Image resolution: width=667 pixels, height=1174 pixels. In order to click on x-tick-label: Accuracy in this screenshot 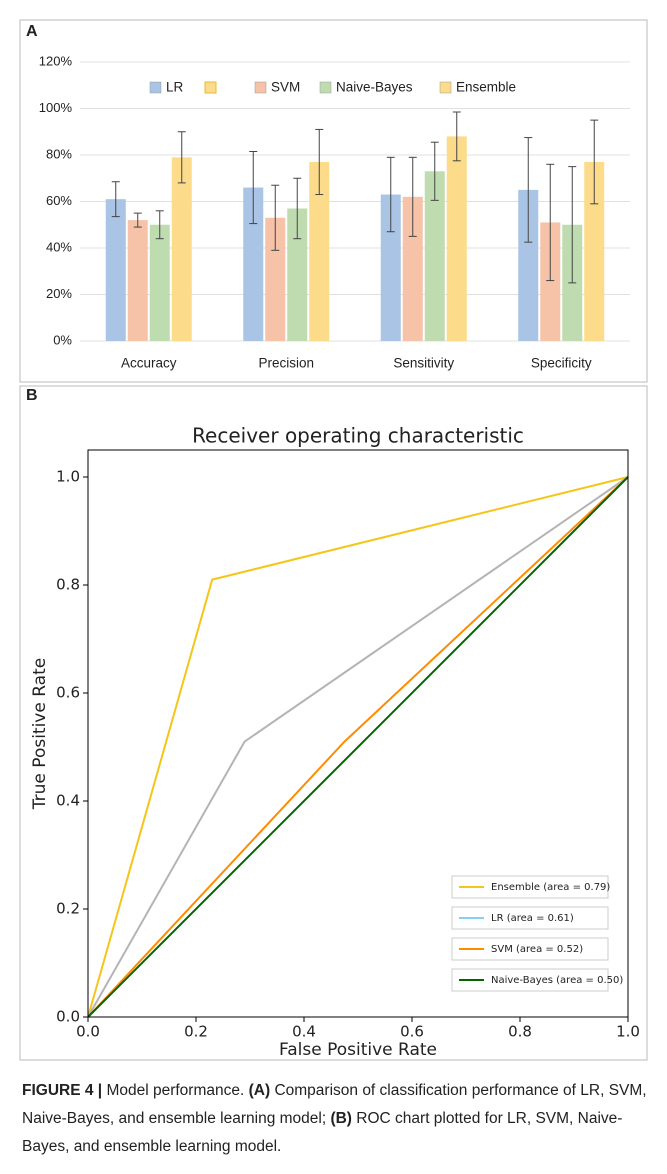, I will do `click(149, 363)`.